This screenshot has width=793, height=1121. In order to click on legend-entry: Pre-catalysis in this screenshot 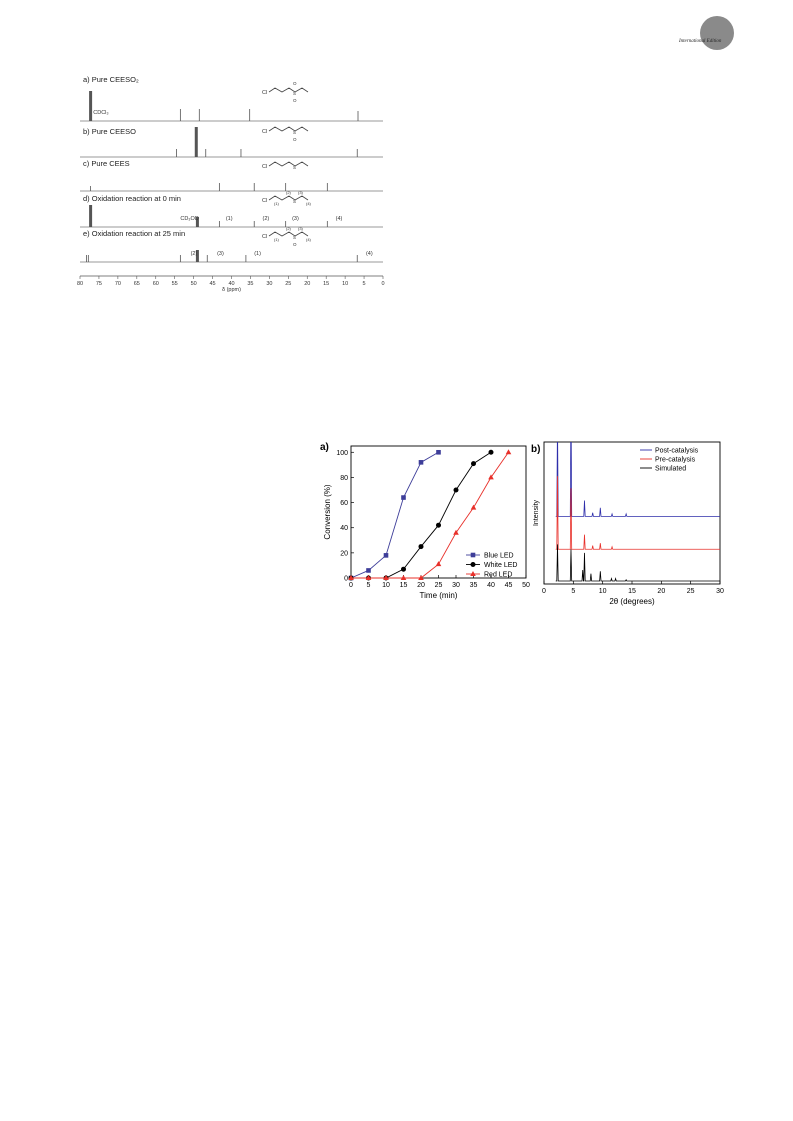, I will do `click(668, 460)`.